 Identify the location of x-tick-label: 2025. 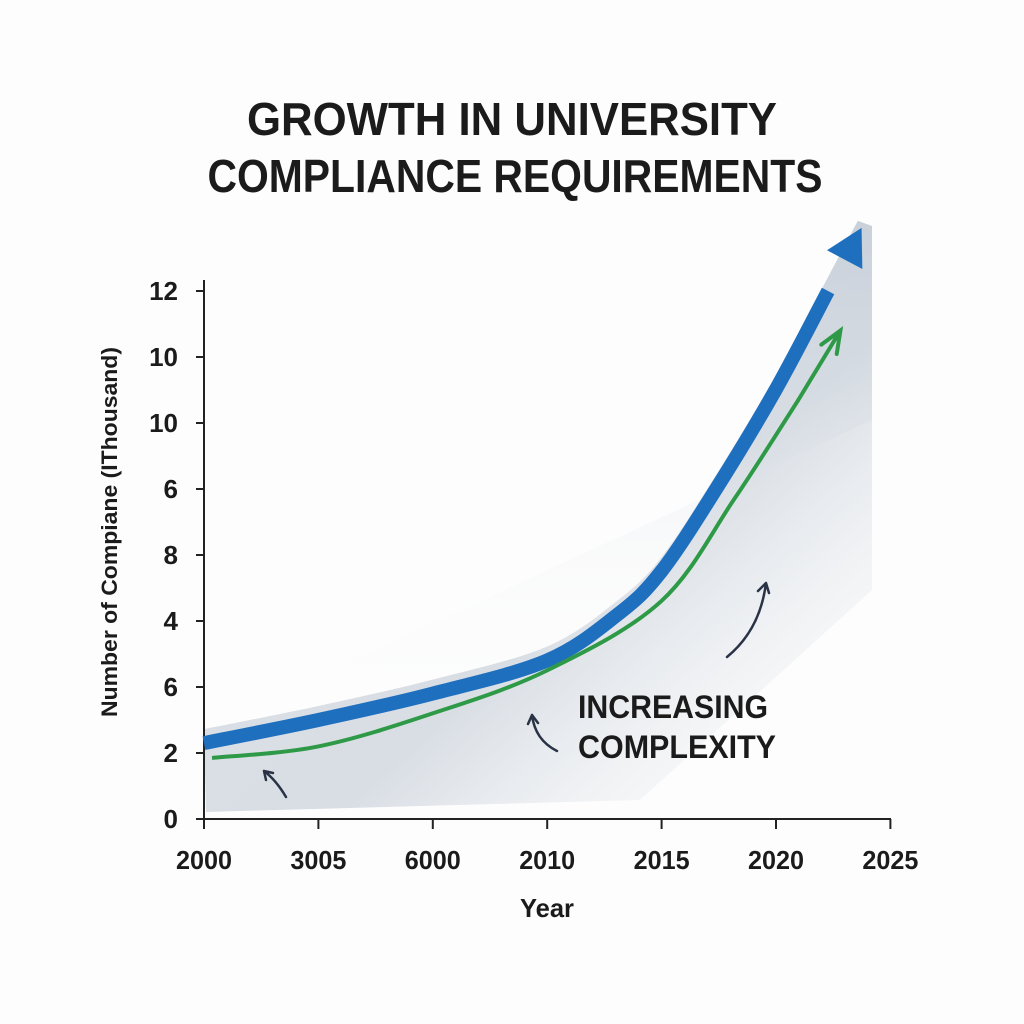
(890, 860).